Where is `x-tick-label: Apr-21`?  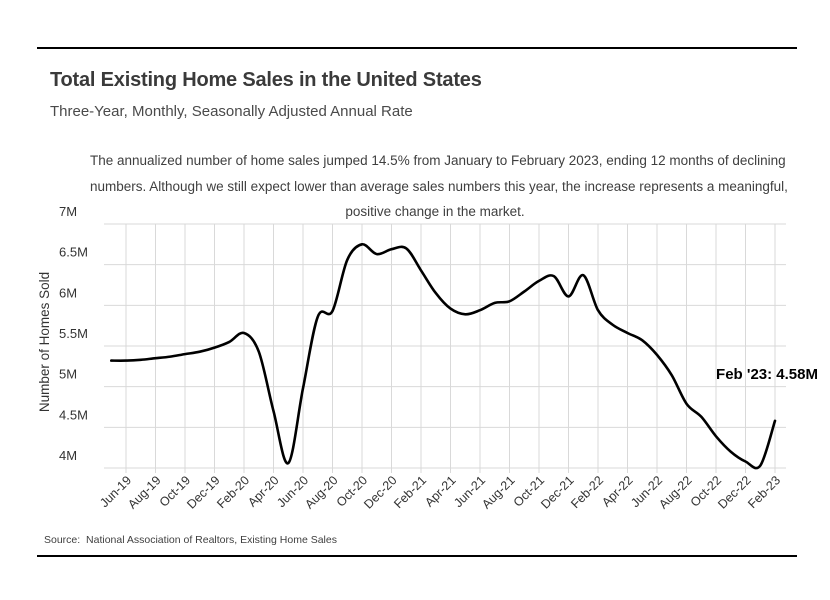 x-tick-label: Apr-21 is located at coordinates (440, 491).